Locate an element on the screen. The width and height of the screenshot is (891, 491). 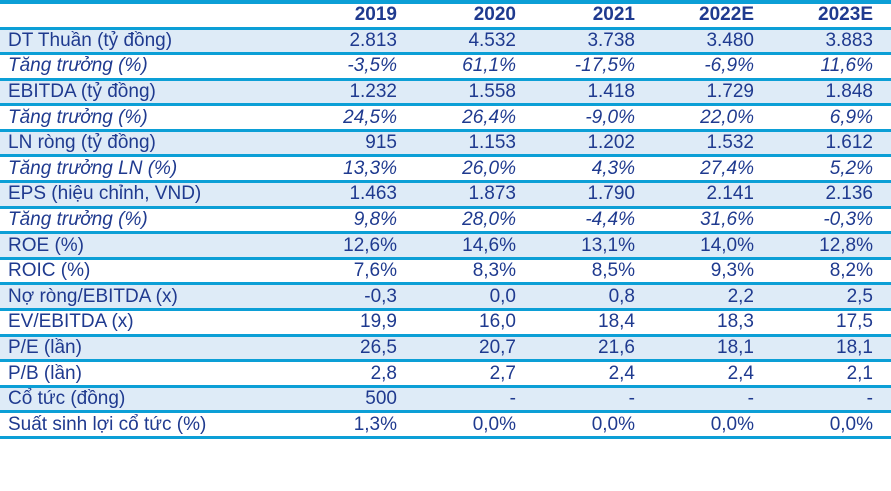
cell-value: 2,8 is located at coordinates (383, 373).